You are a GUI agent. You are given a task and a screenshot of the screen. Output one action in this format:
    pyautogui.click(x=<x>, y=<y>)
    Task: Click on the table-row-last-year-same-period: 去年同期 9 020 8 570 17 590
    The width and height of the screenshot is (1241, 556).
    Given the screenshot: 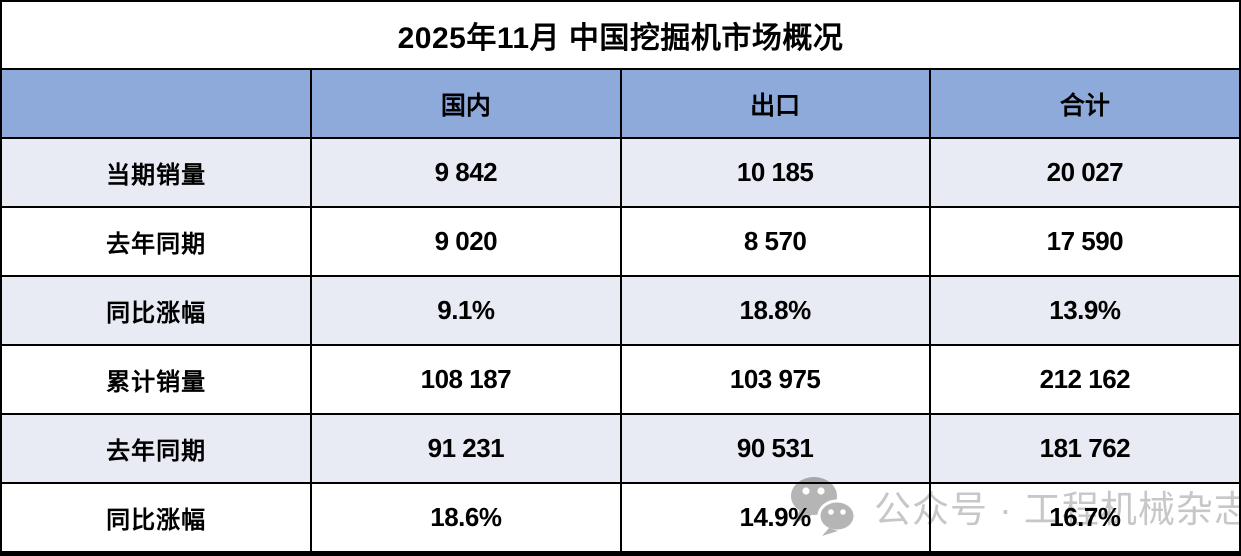 What is the action you would take?
    pyautogui.click(x=620, y=241)
    